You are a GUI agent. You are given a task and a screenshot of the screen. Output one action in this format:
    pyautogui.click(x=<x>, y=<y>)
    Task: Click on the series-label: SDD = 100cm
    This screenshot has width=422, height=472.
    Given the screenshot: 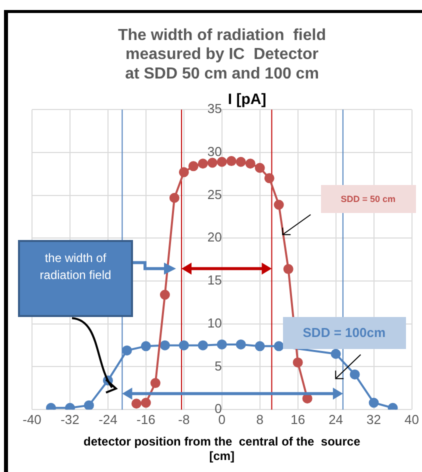 What is the action you would take?
    pyautogui.click(x=344, y=332)
    